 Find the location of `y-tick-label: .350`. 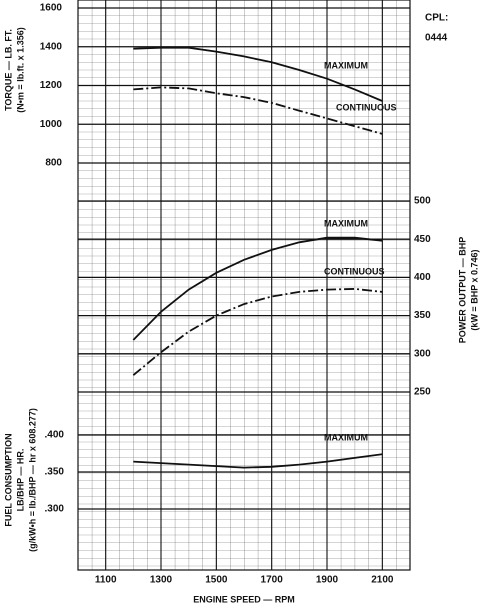

y-tick-label: .350 is located at coordinates (55, 472).